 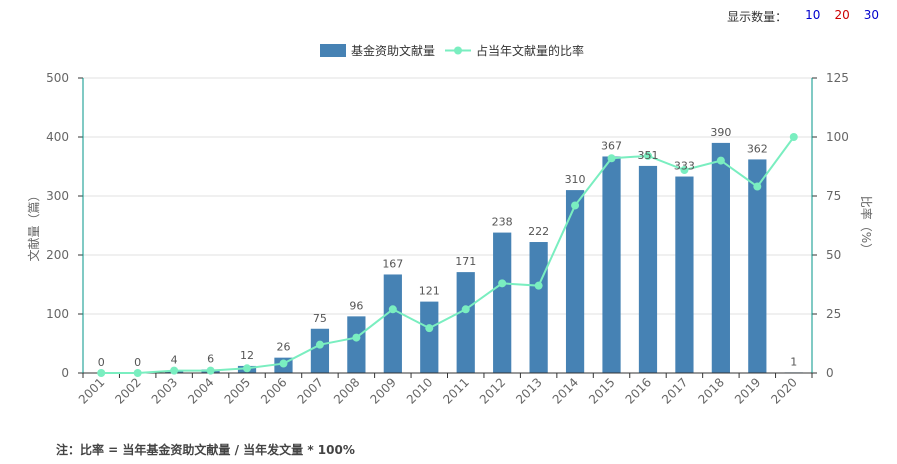 I want to click on y-right-tick-label: 25, so click(x=833, y=314).